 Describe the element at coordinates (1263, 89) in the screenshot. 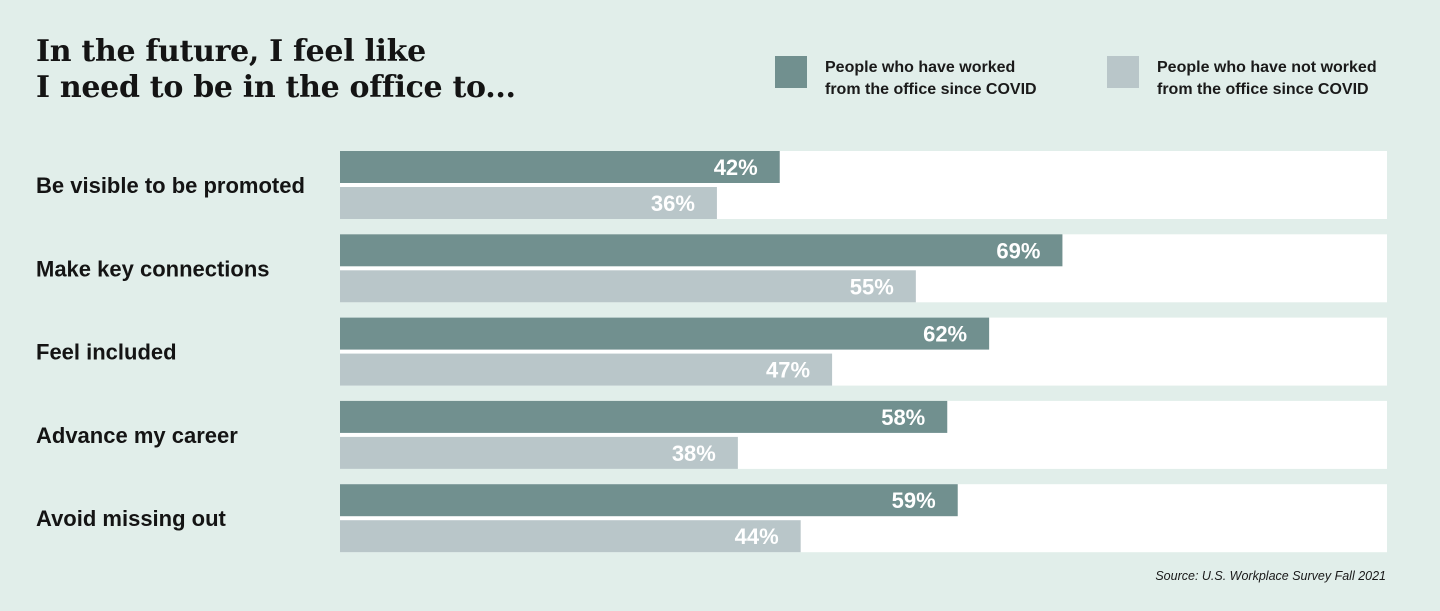

I see `legend-label-not-worked-line-2: from the office since COVID` at that location.